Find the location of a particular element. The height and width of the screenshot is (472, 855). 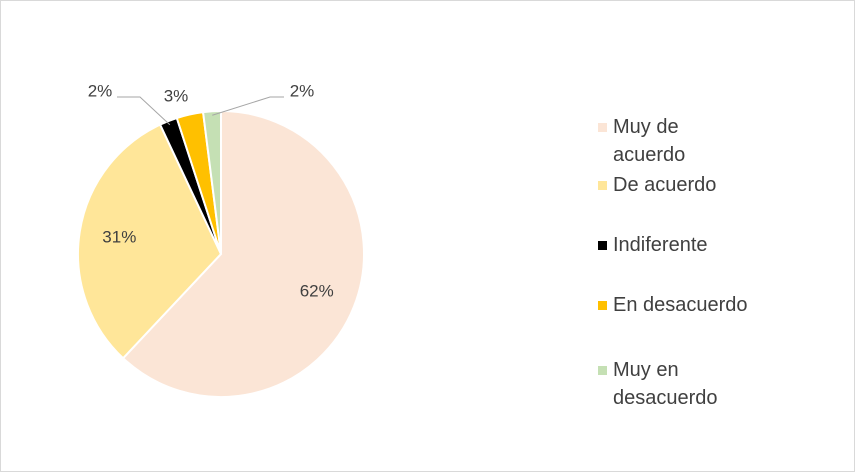

data-label: 62% is located at coordinates (317, 290).